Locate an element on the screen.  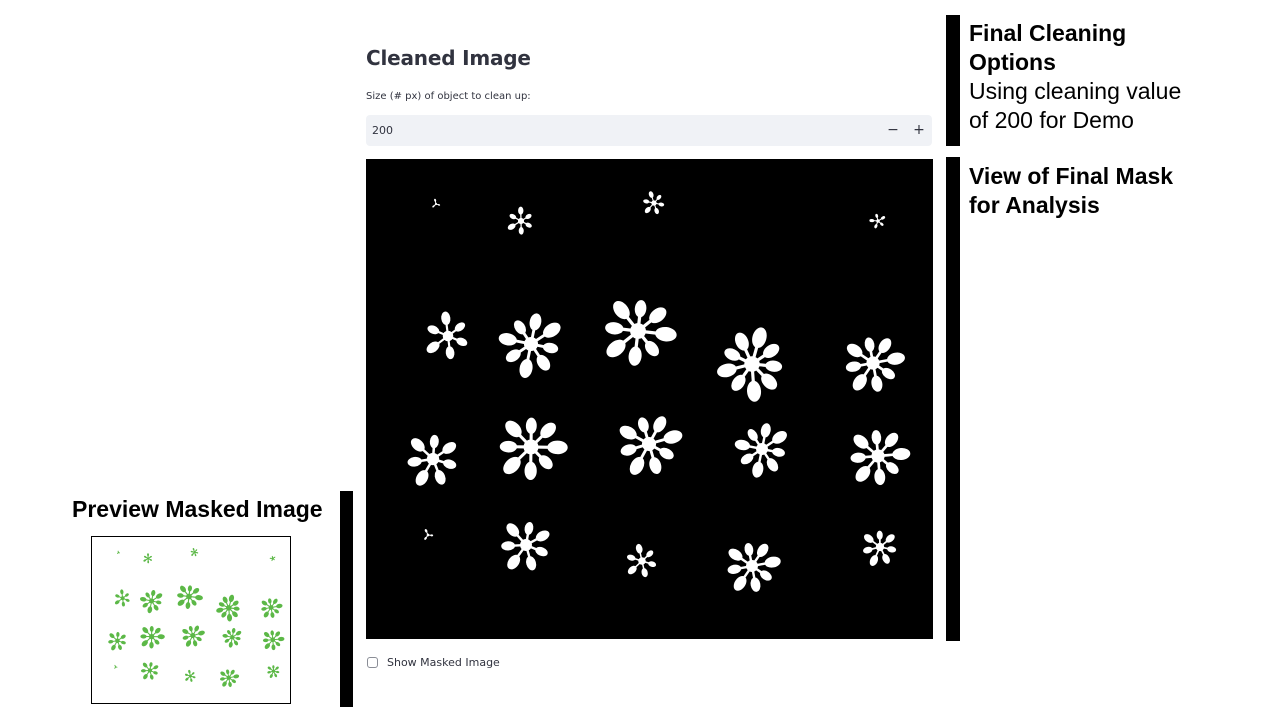
show-masked-image-checkbox: Show Masked Image is located at coordinates (433, 662).